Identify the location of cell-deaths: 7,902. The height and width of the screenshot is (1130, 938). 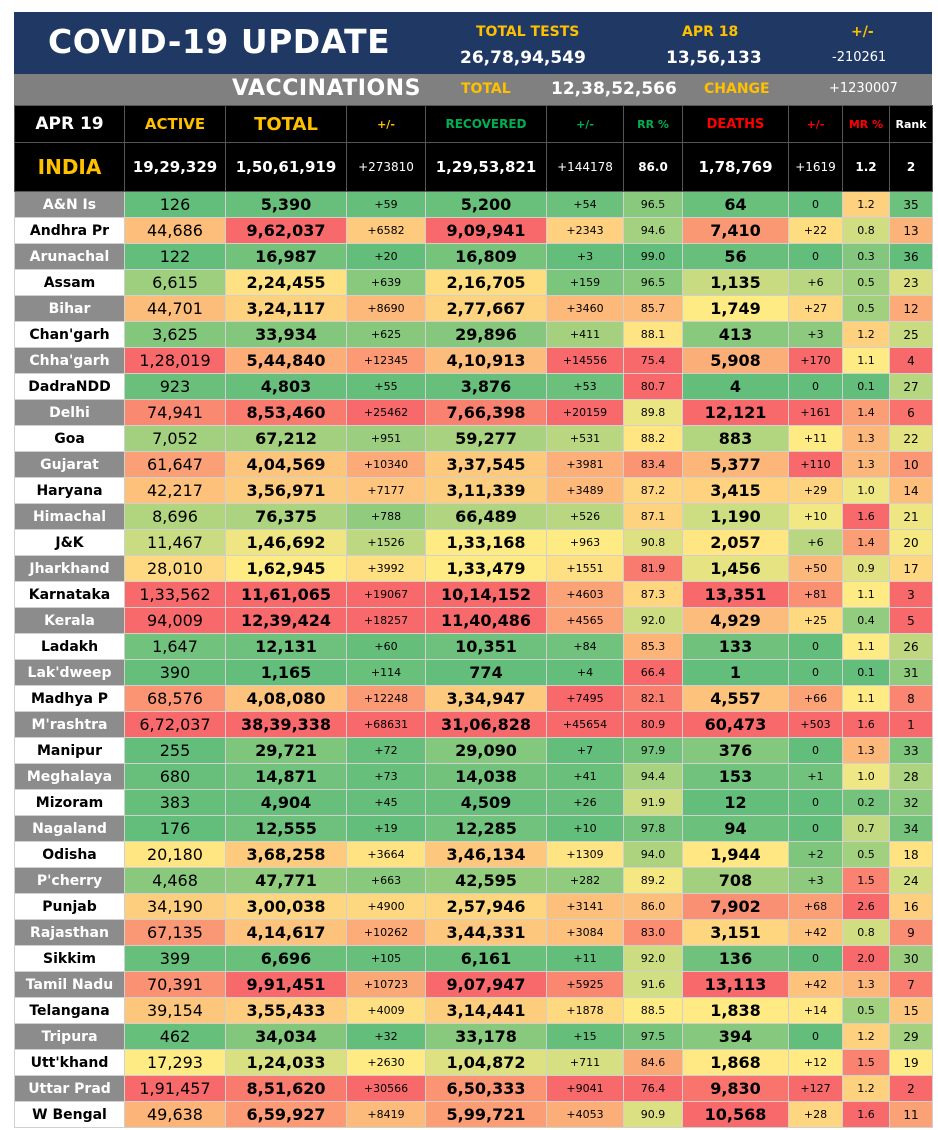
(735, 906).